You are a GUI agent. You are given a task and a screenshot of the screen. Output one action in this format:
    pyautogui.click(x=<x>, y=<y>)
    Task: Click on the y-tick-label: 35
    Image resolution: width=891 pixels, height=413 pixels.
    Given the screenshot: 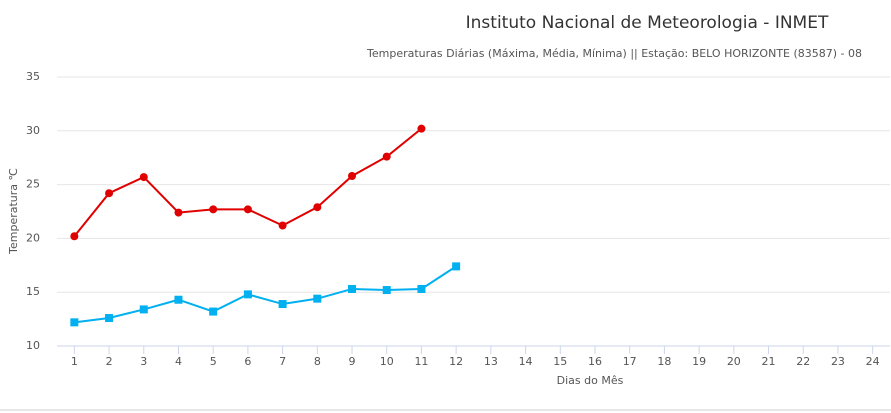 What is the action you would take?
    pyautogui.click(x=33, y=76)
    